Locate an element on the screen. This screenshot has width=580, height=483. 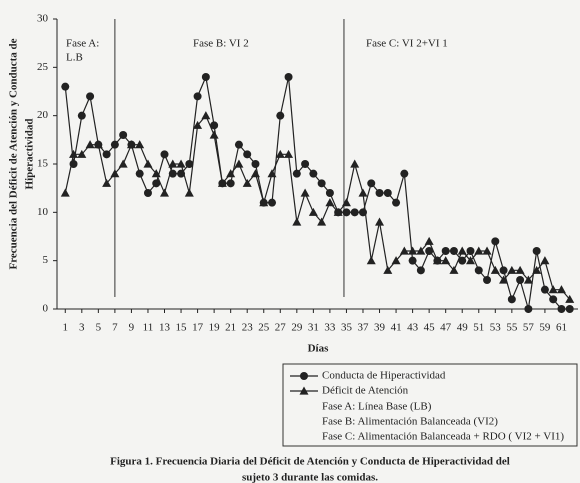
legend-note: Fase B: Alimentación Balanceada (VI2) is located at coordinates (410, 422).